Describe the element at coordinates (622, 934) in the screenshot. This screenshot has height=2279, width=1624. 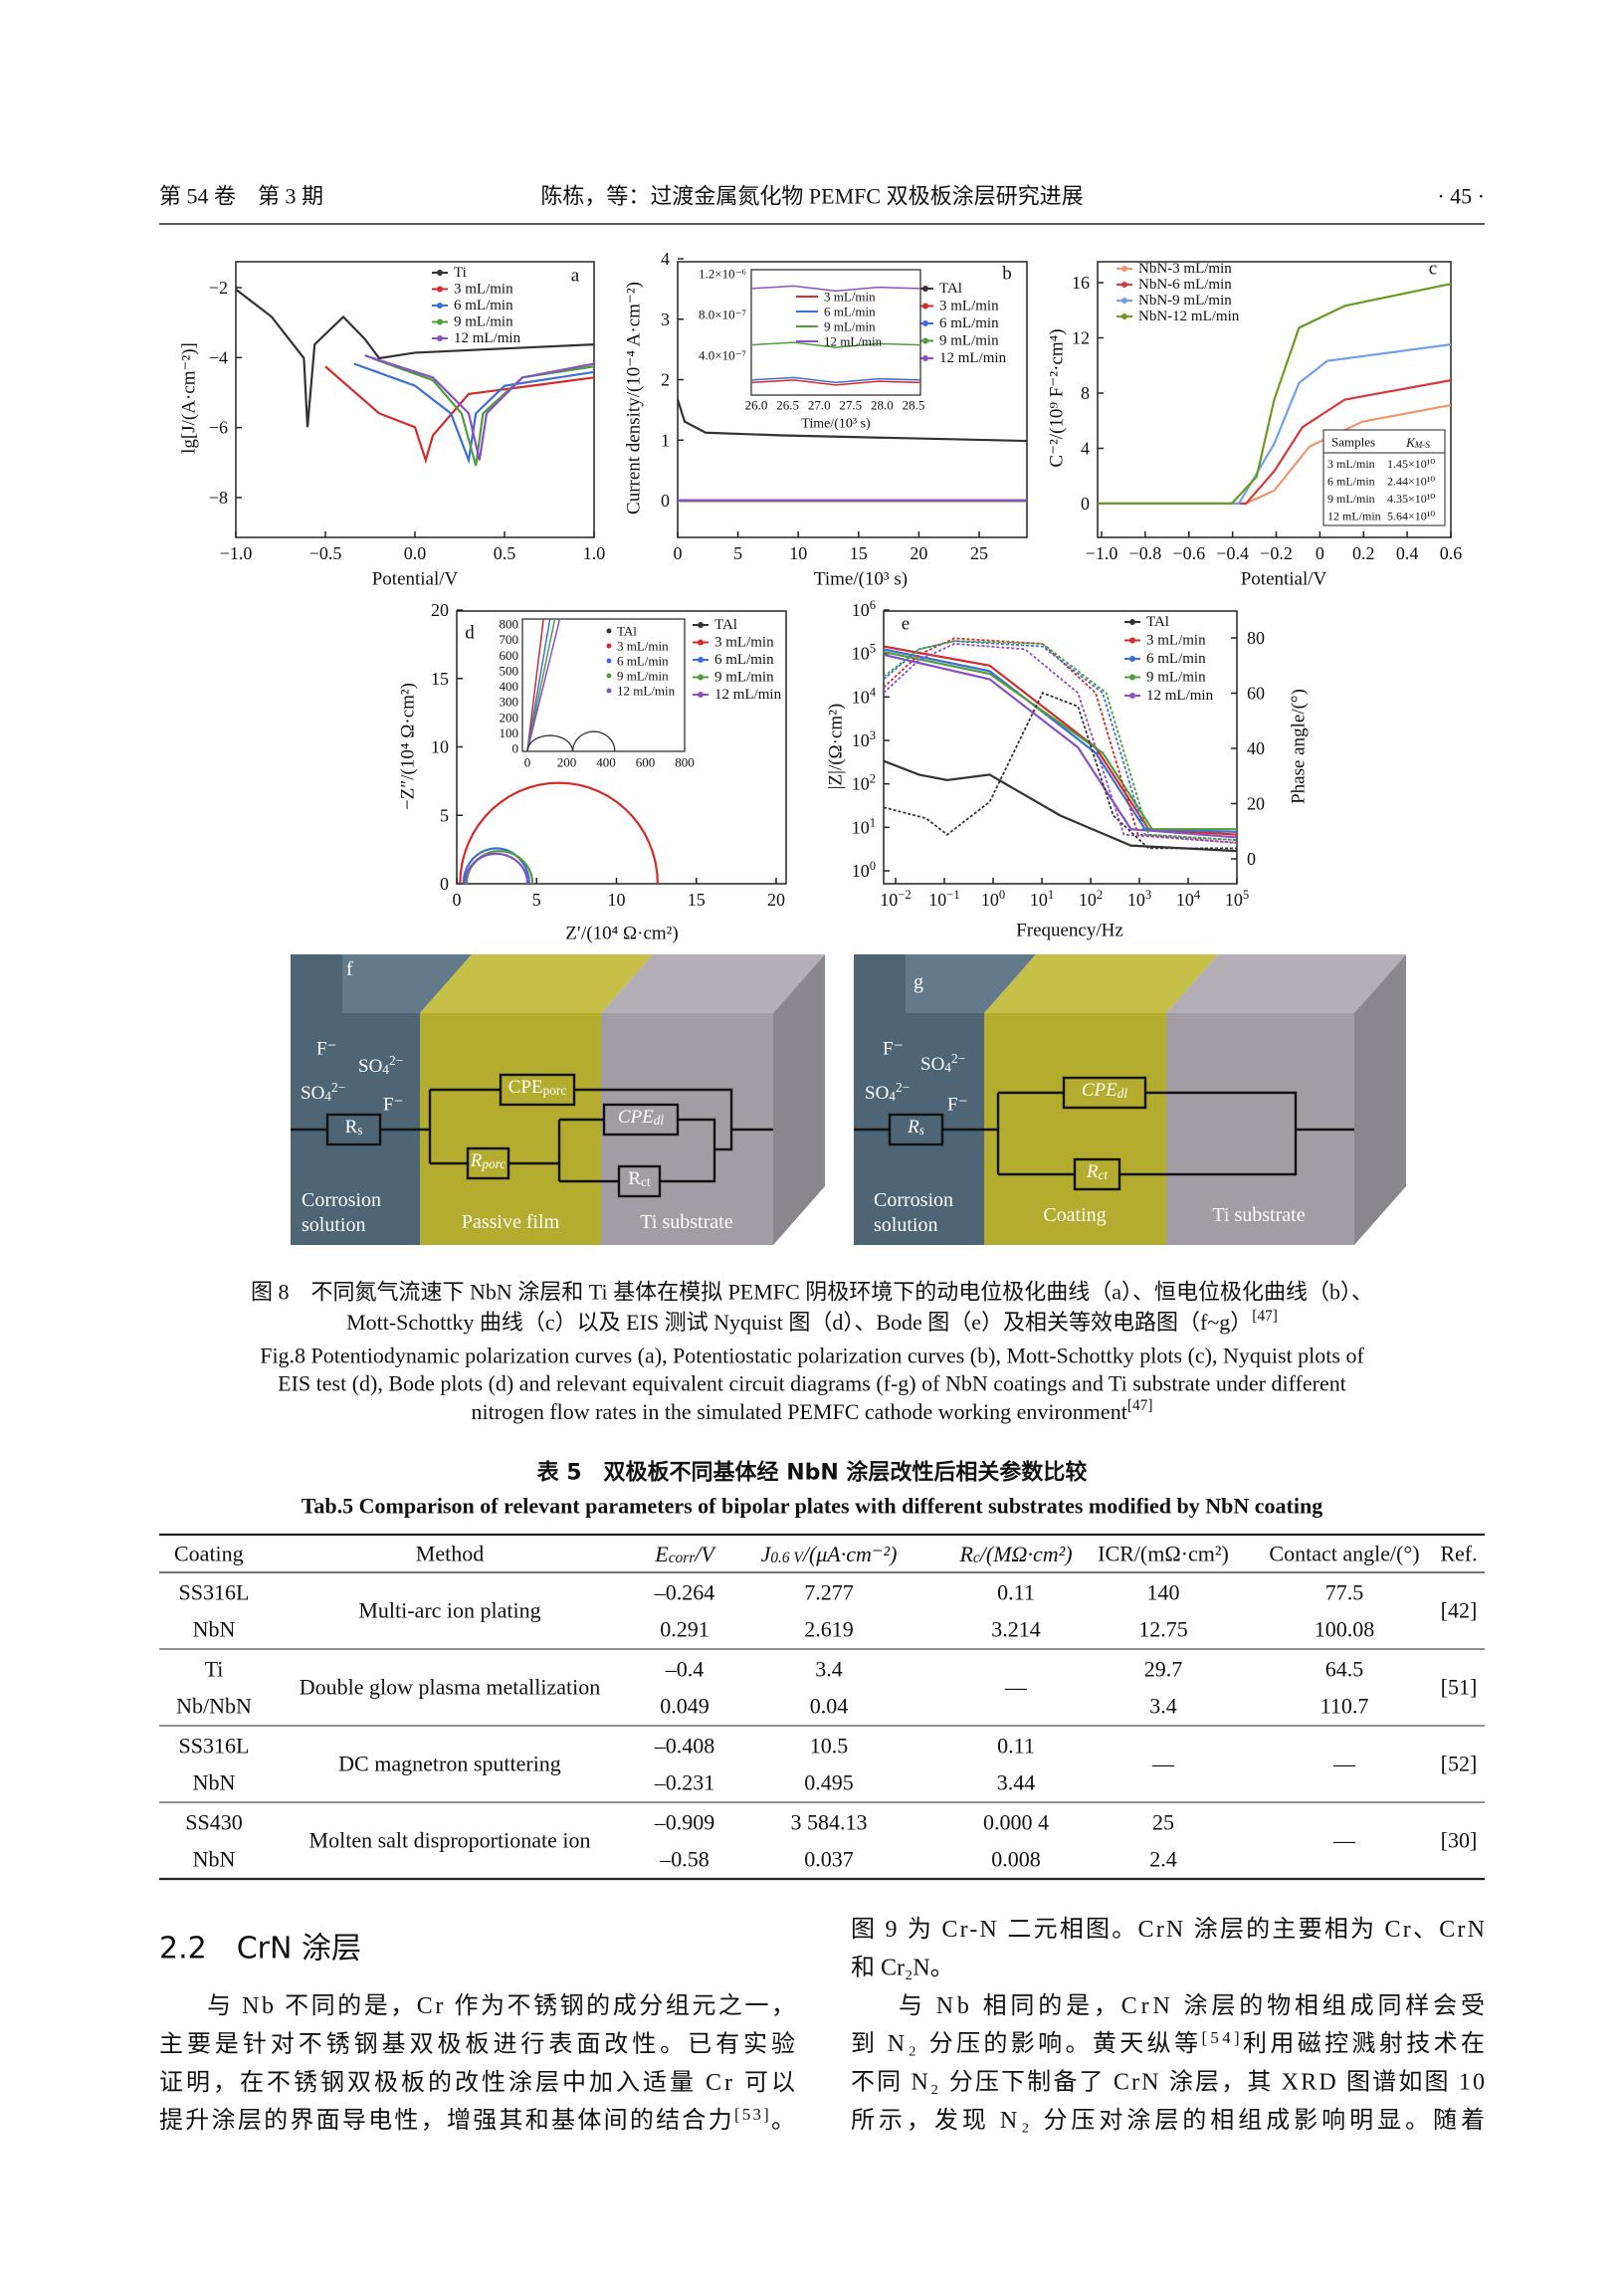
I see `x-axis-label: Z′/(10⁴ Ω·cm²)` at that location.